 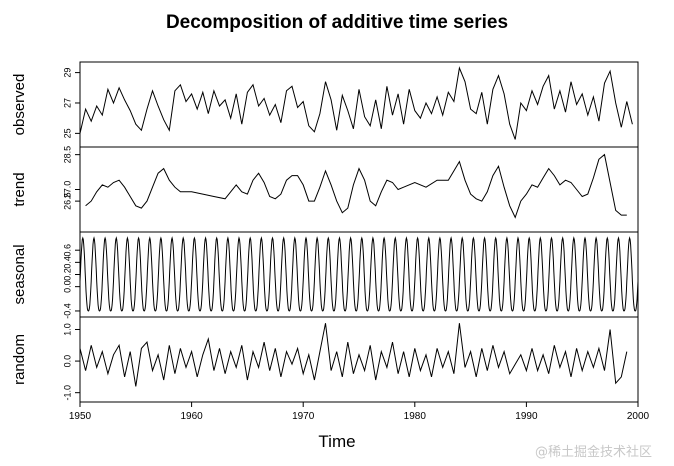 I want to click on seasonal-y-tick-label: 0.6, so click(x=67, y=250).